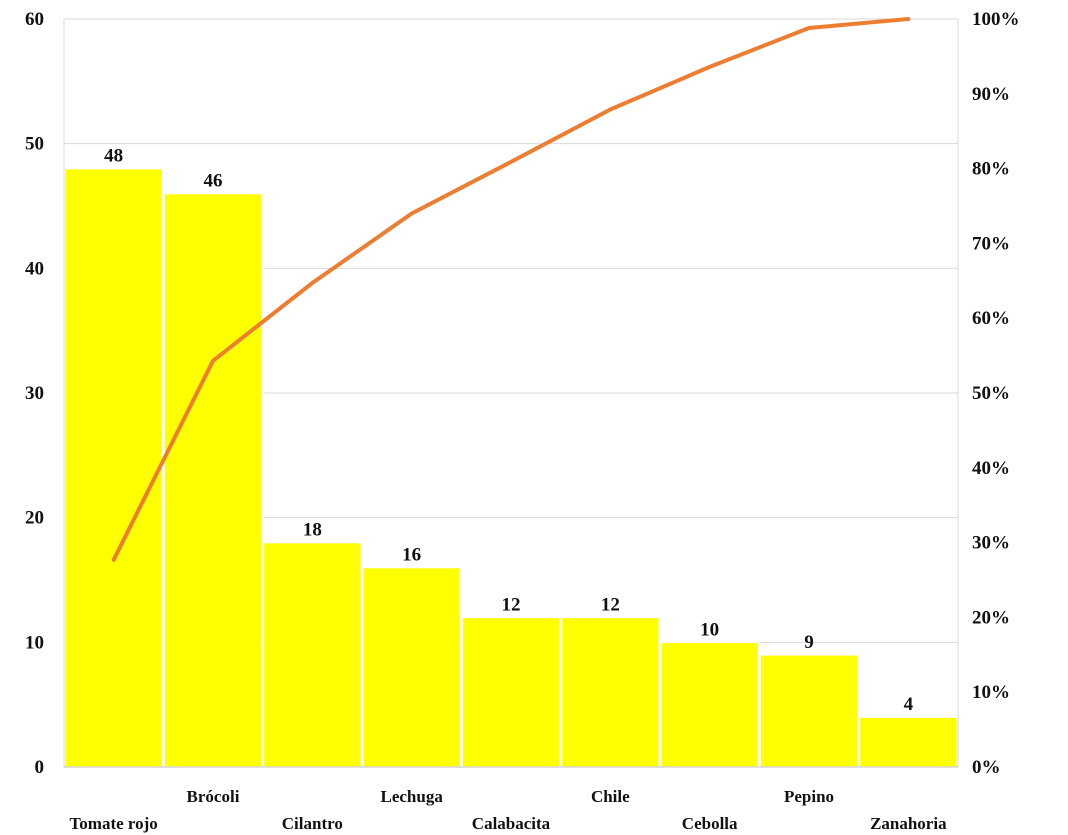 This screenshot has width=1068, height=835. I want to click on left-tick-label: 30, so click(34, 393).